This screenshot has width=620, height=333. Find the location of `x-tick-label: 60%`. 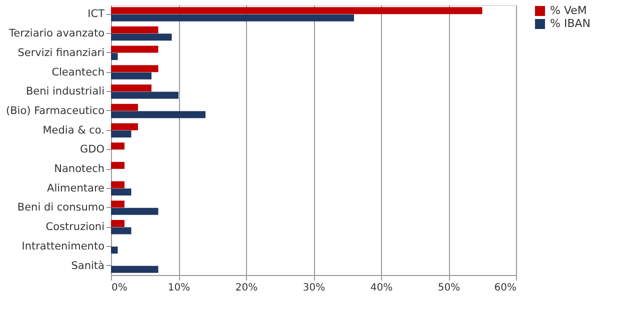

x-tick-label: 60% is located at coordinates (505, 288).